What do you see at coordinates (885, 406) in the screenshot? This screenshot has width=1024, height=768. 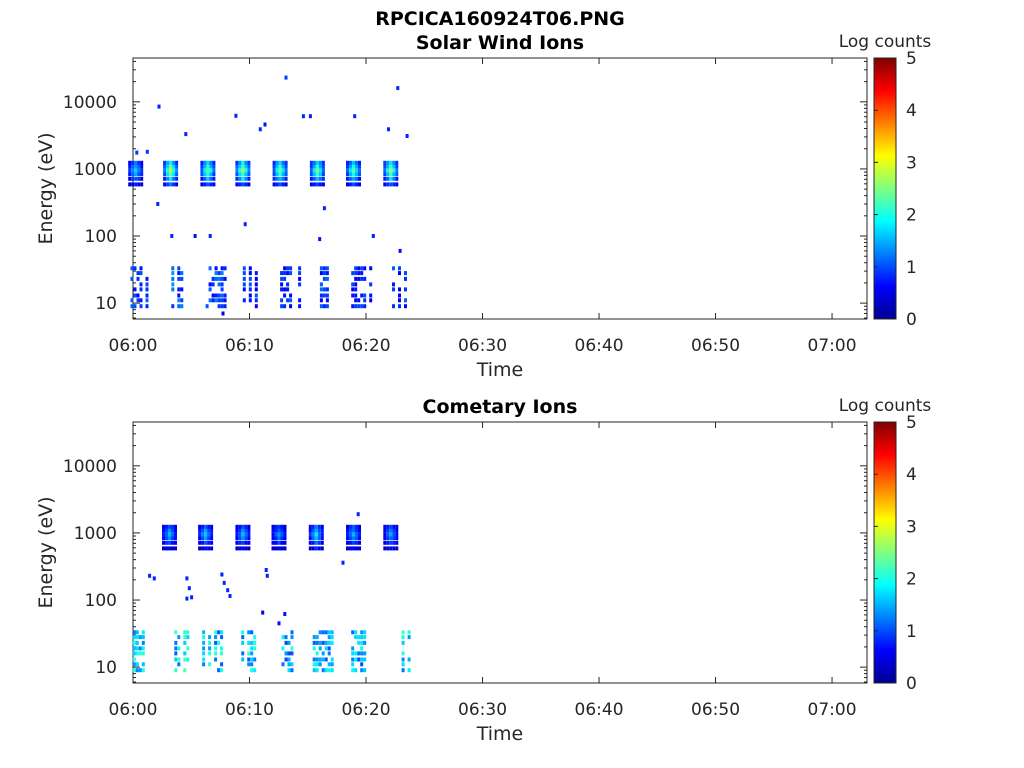 I see `colorbar-label: Log counts` at bounding box center [885, 406].